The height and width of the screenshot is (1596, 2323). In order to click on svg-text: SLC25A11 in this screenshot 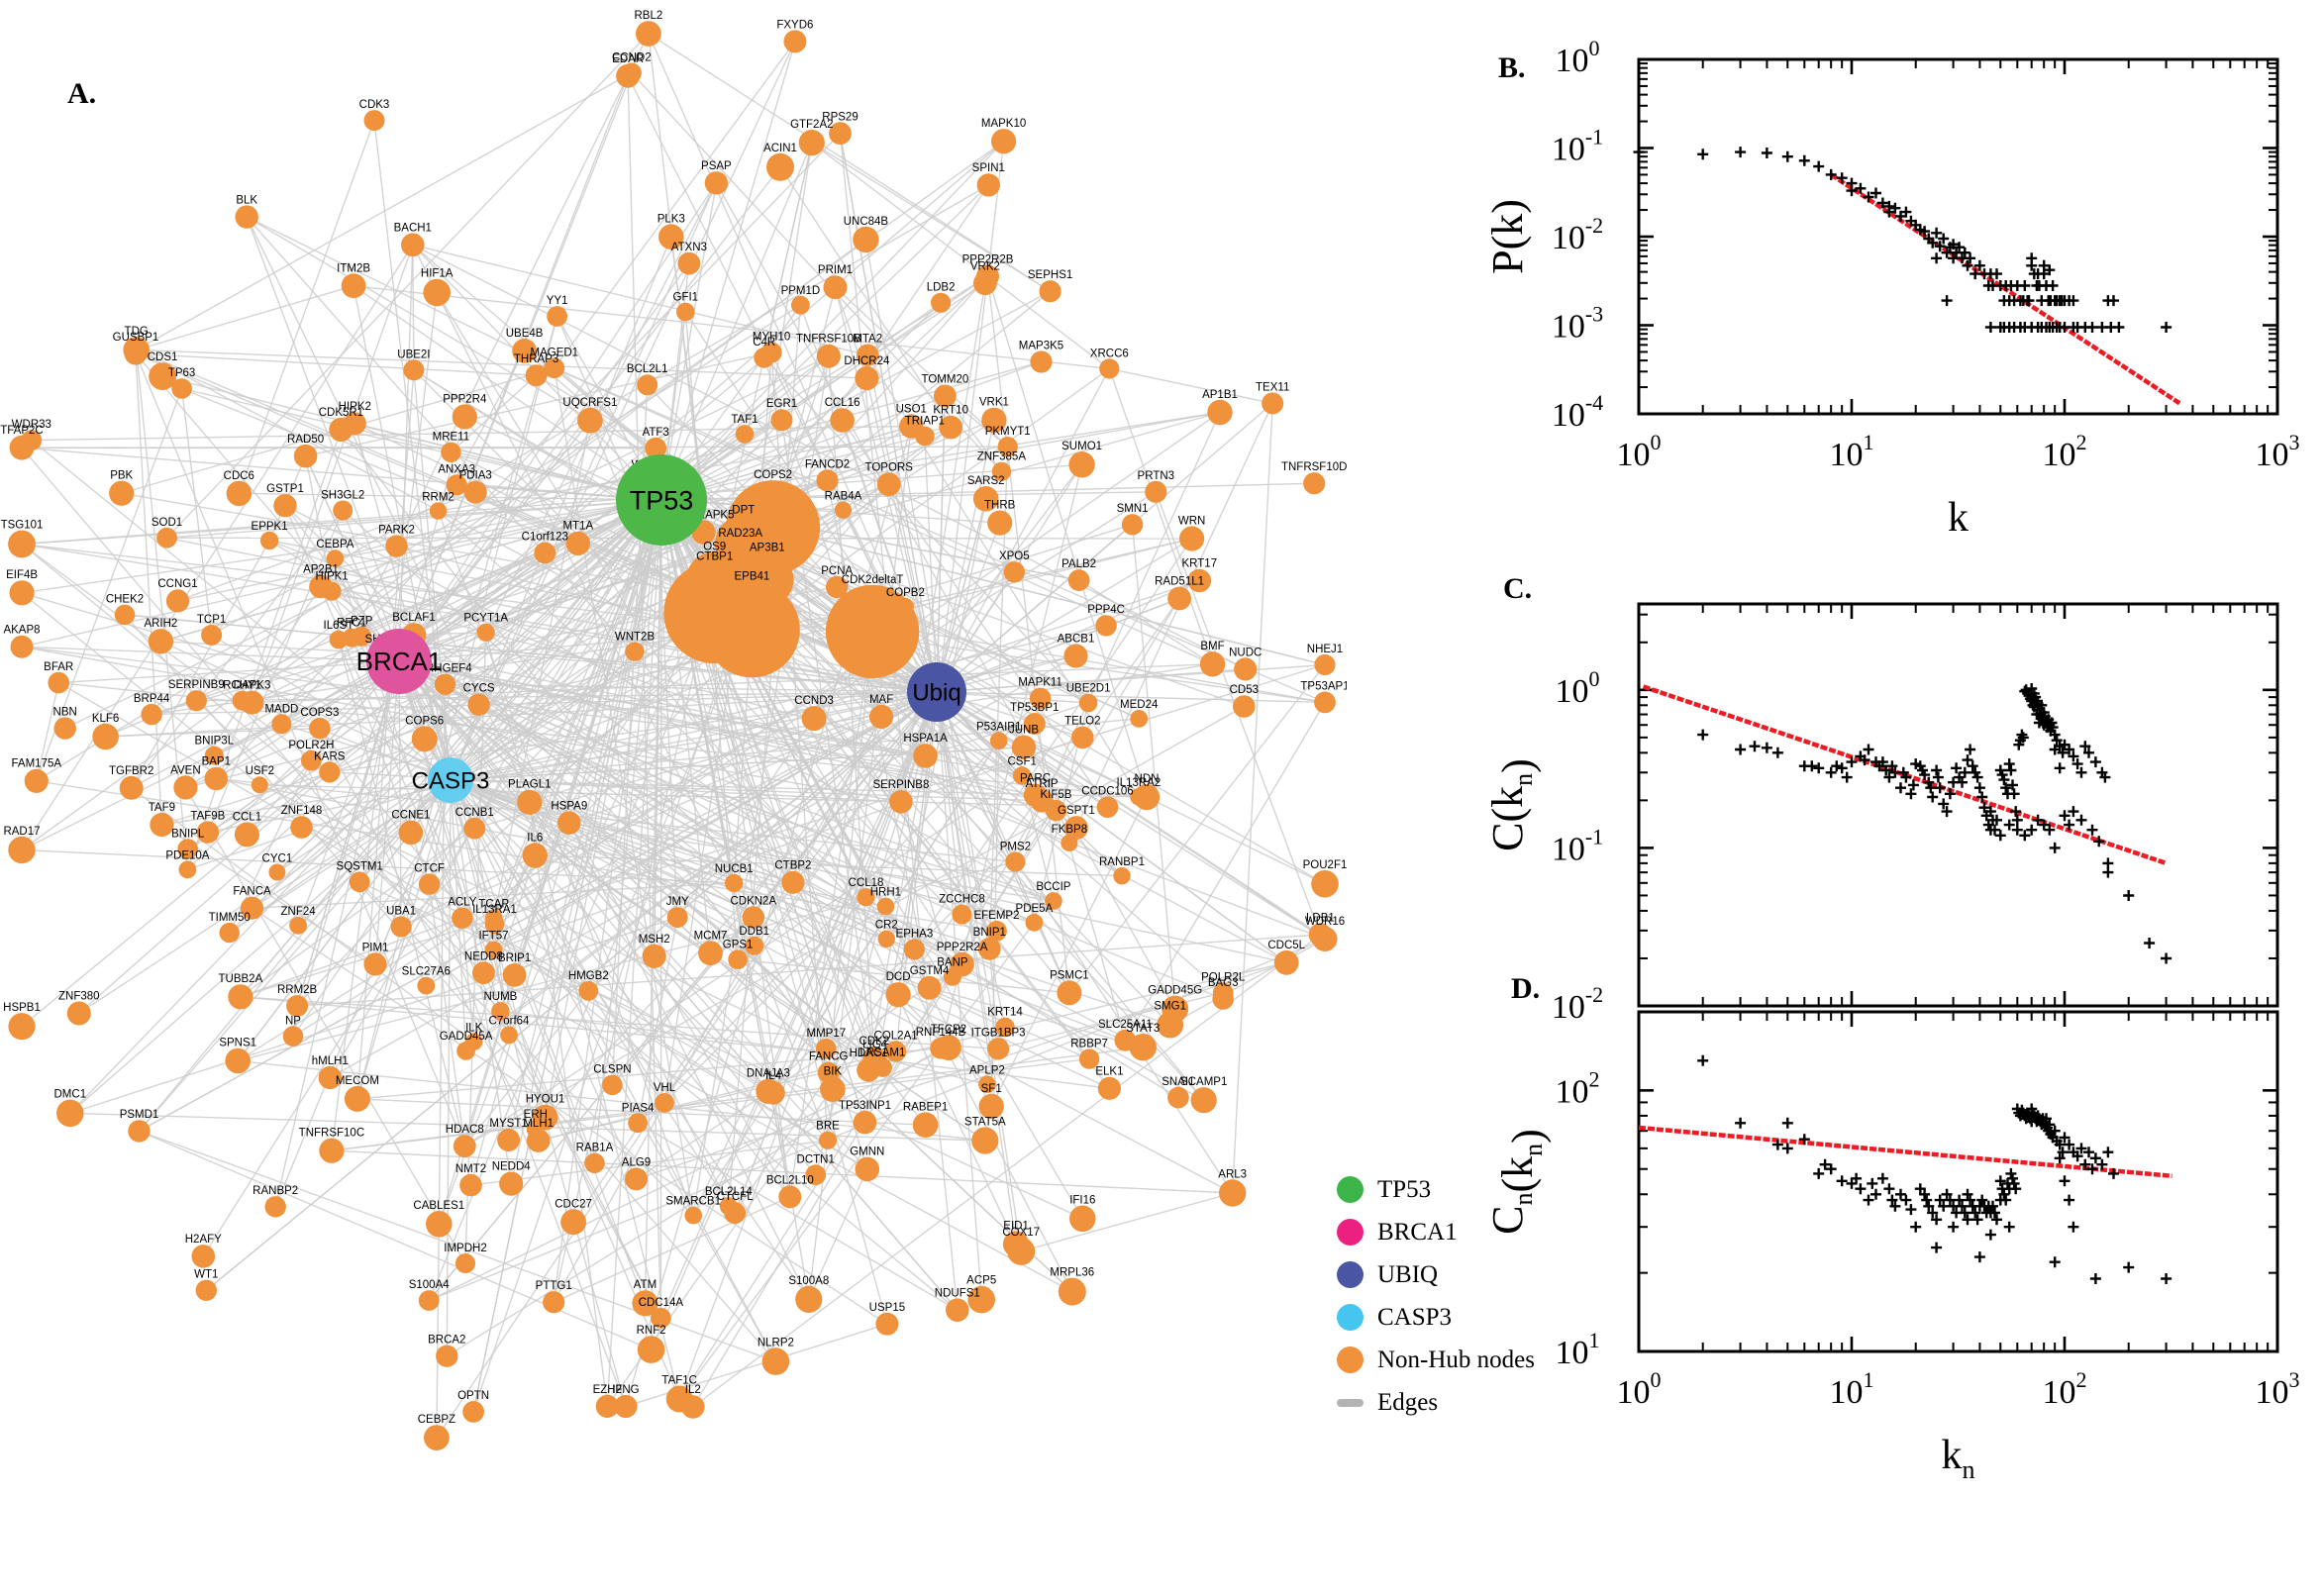, I will do `click(1125, 1025)`.